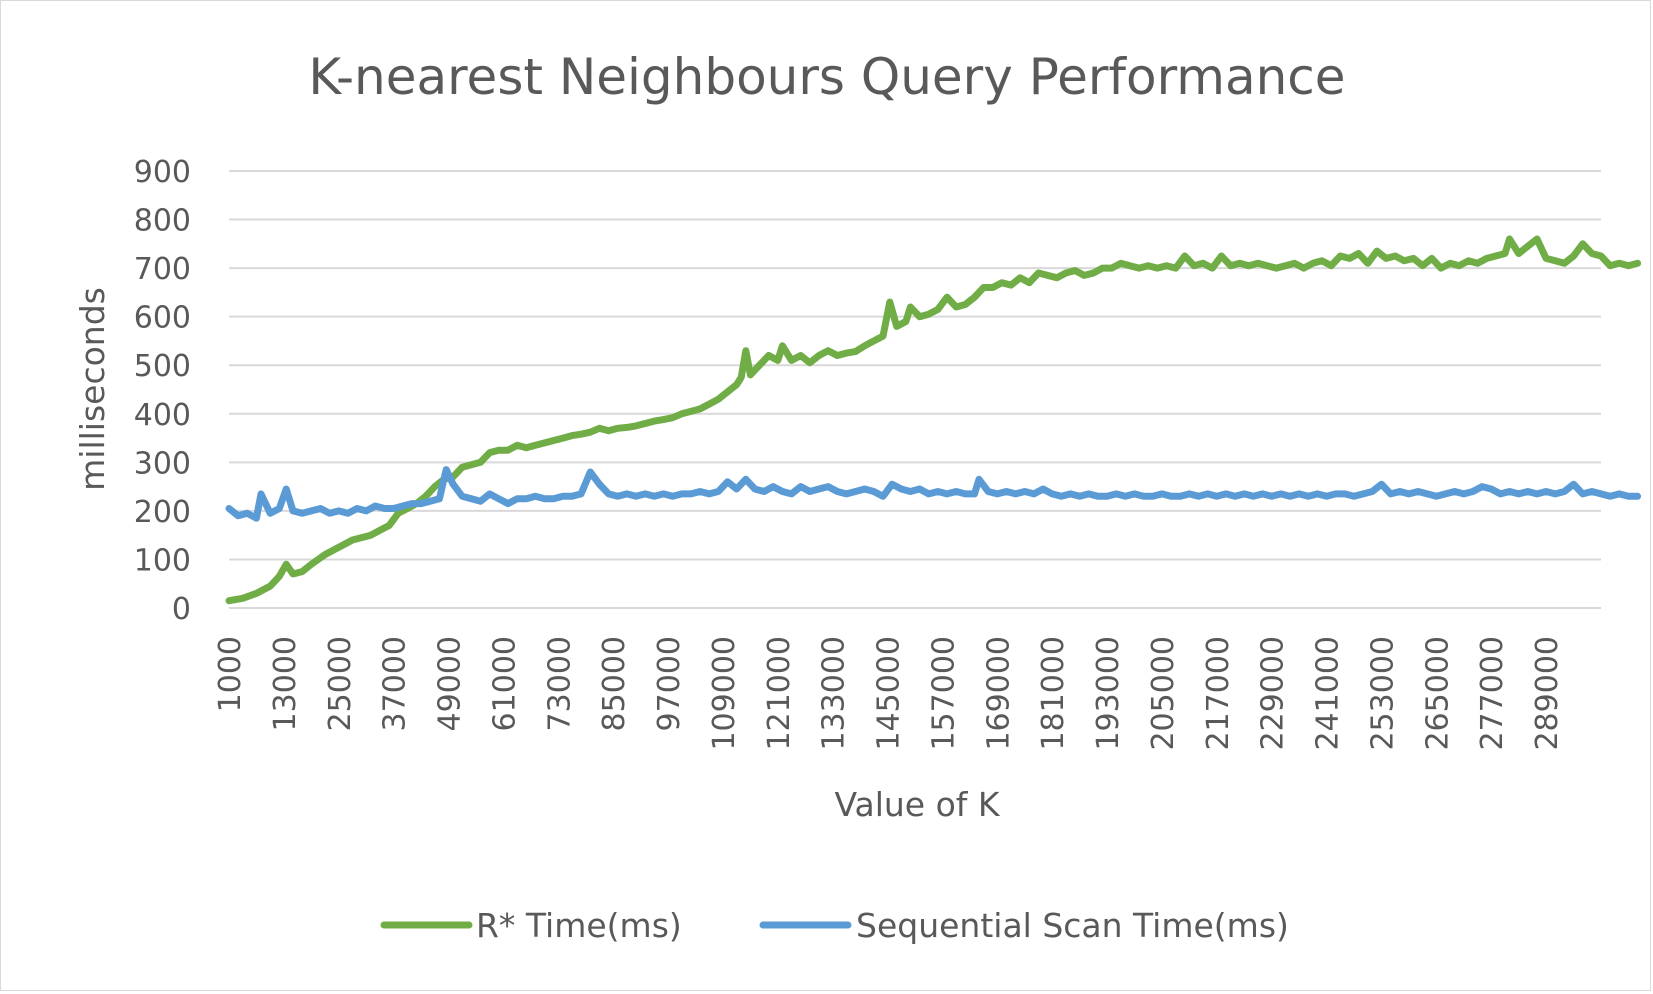  I want to click on x-tick-label: 169000, so click(998, 693).